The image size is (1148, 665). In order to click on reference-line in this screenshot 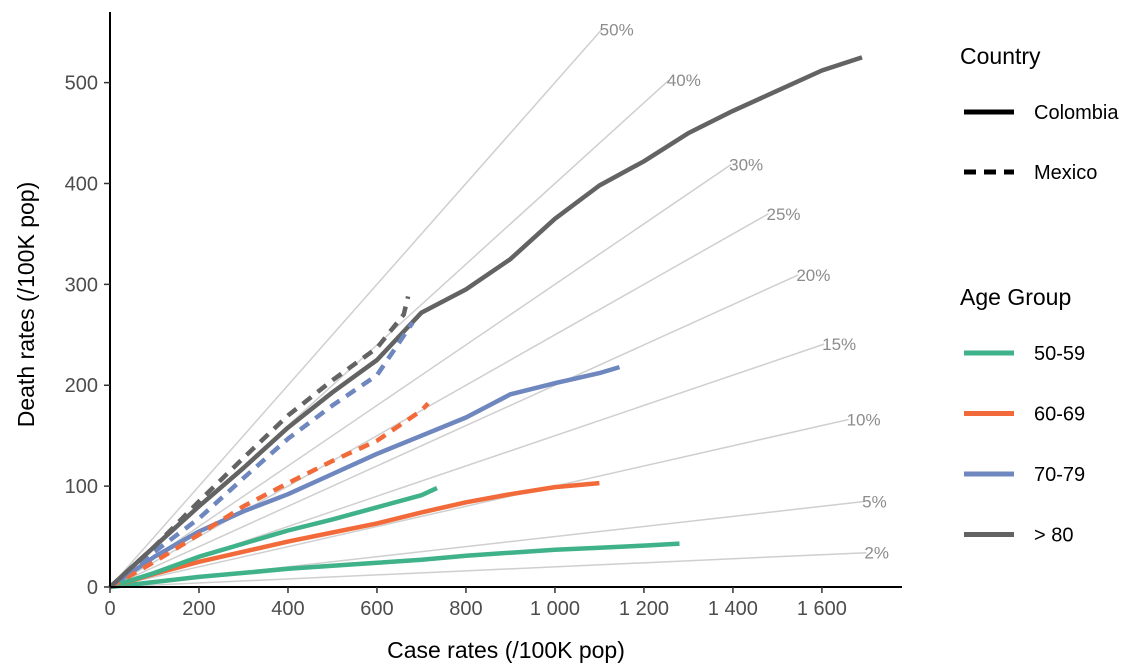, I will do `click(488, 569)`.